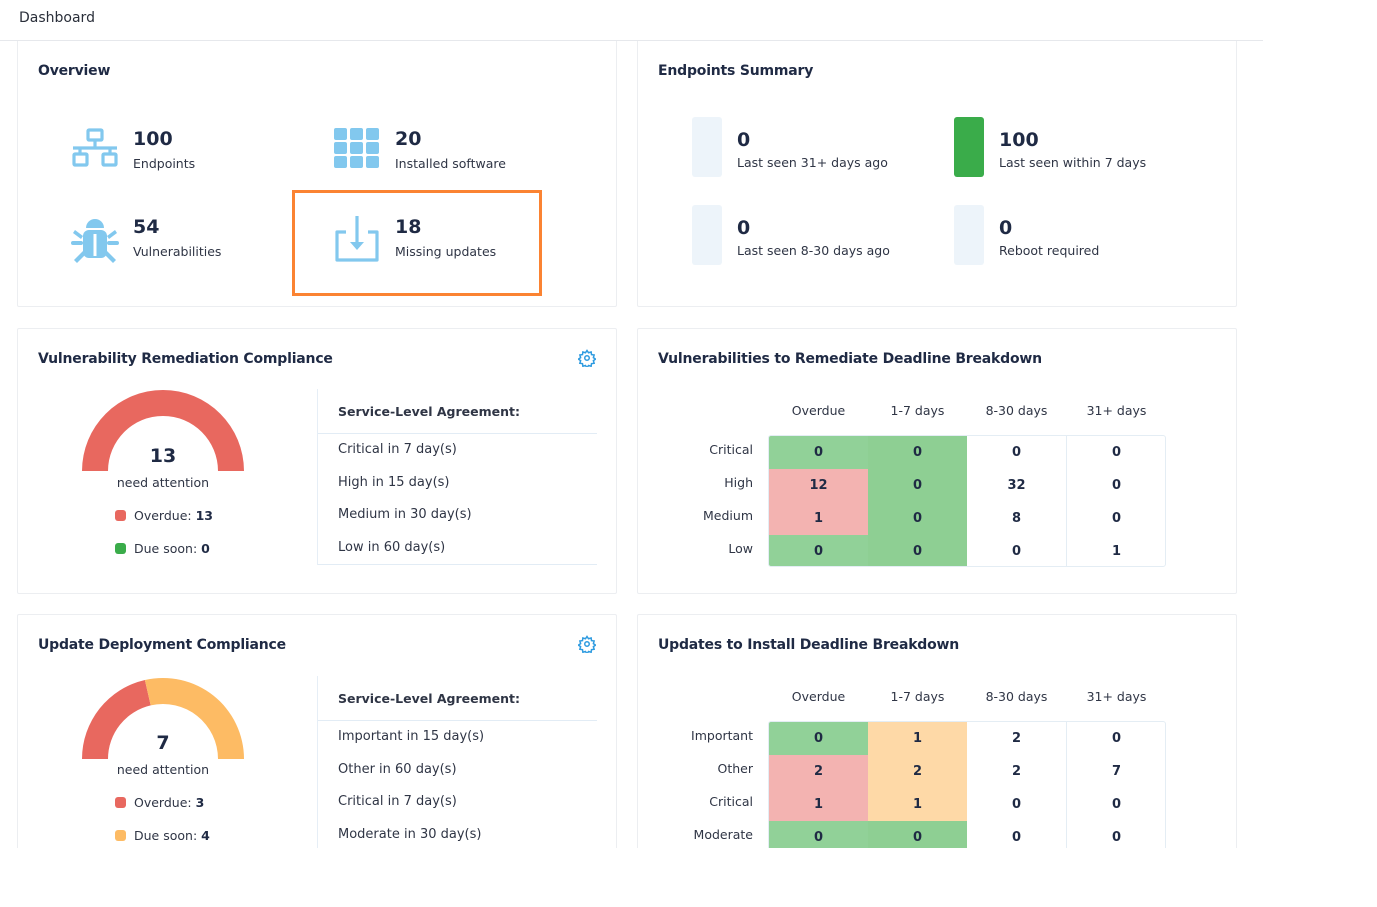 This screenshot has height=907, width=1377. Describe the element at coordinates (446, 251) in the screenshot. I see `missing-updates-label: Missing updates` at that location.